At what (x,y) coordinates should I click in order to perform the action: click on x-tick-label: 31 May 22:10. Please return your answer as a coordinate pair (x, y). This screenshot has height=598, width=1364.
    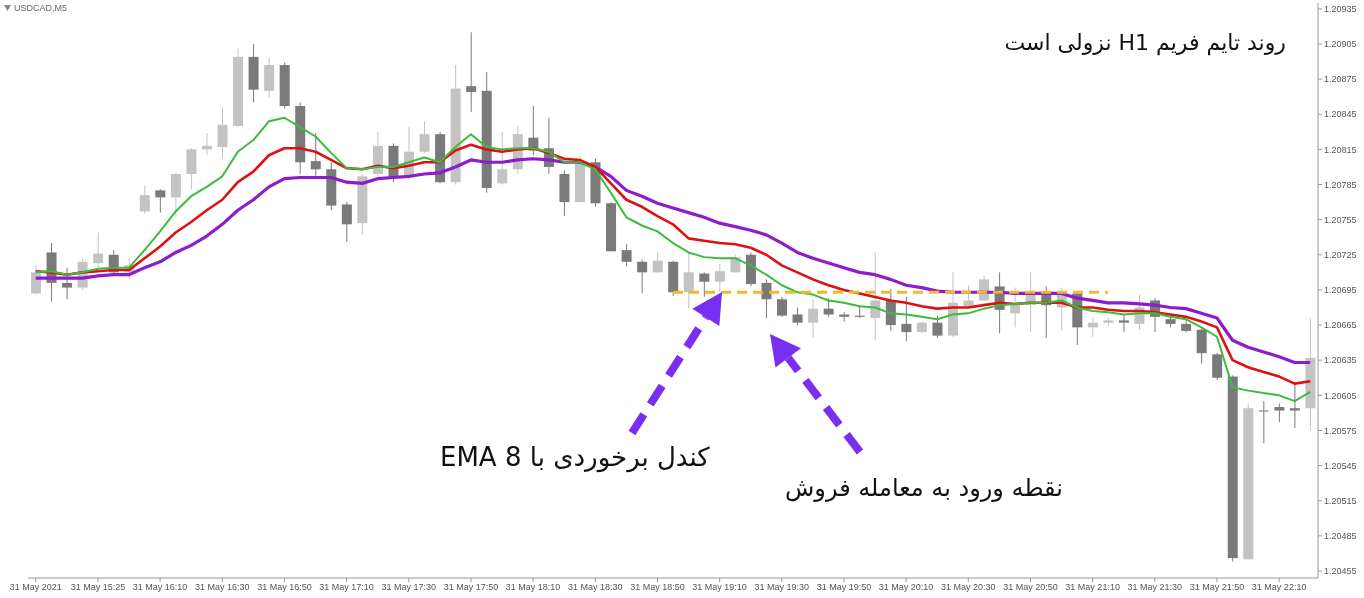
    Looking at the image, I should click on (1279, 587).